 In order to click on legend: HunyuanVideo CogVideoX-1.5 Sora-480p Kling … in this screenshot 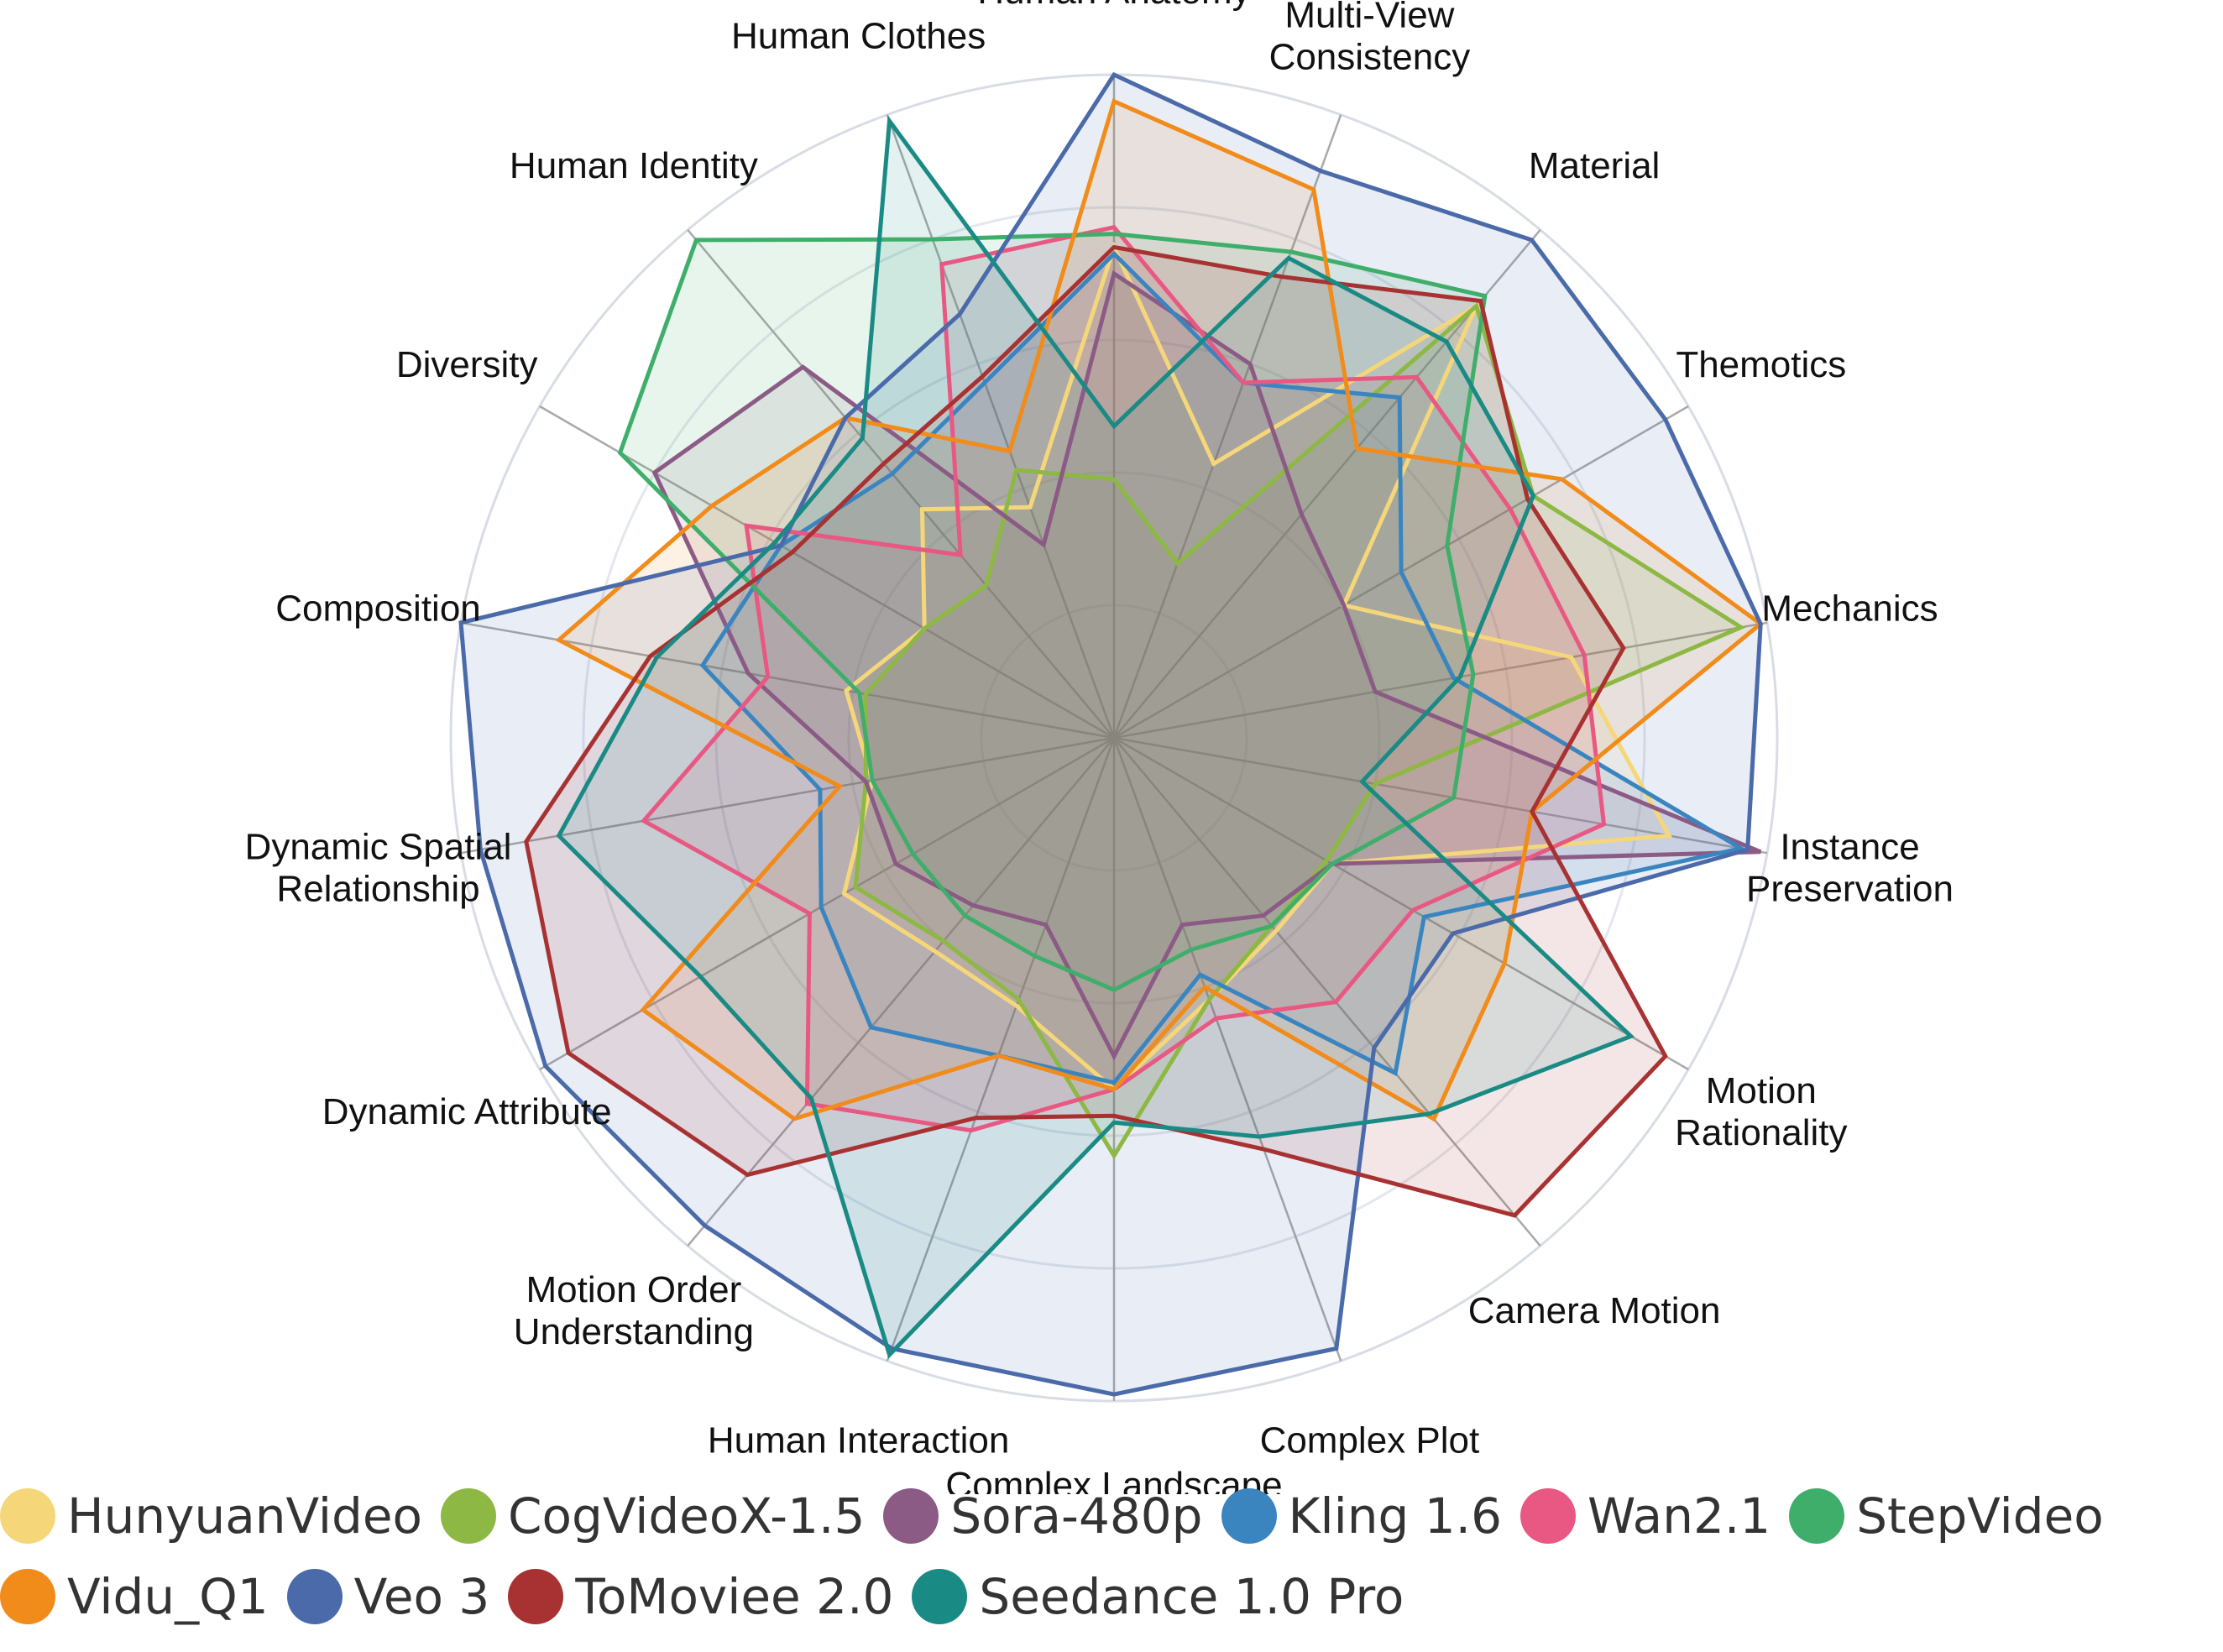, I will do `click(1111, 1569)`.